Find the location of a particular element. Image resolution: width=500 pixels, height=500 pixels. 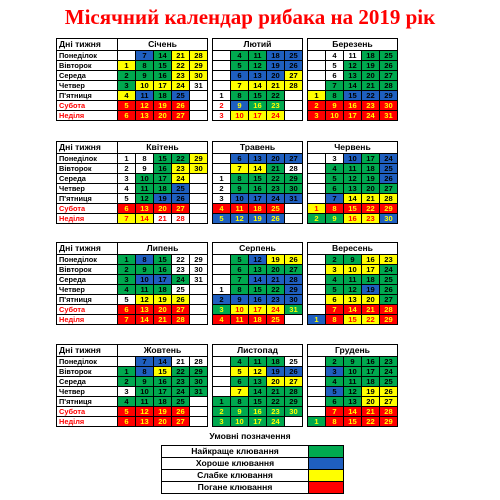

day-cell: 26 is located at coordinates (180, 411).